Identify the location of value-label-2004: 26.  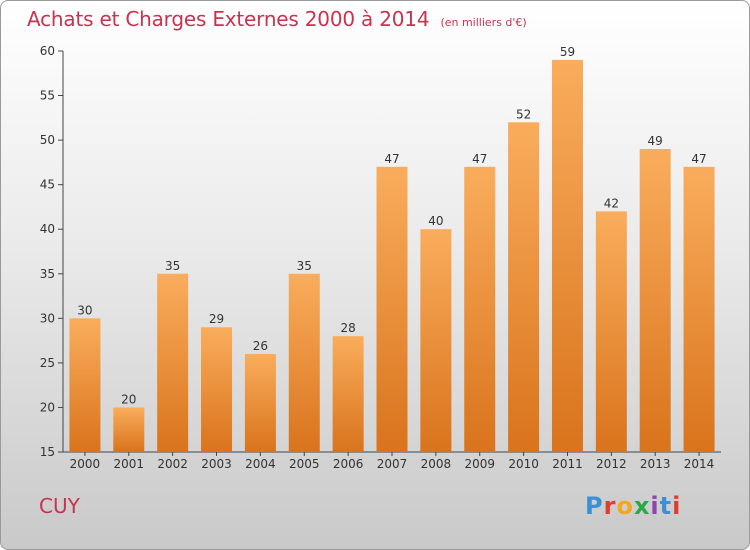
(260, 346).